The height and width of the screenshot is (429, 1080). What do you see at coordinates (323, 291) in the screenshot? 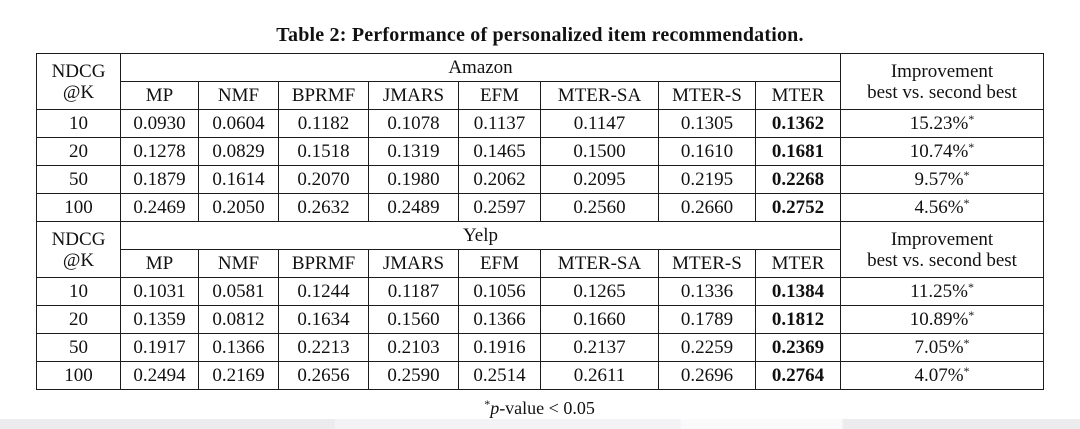
I see `metric-cell: 0.1244` at bounding box center [323, 291].